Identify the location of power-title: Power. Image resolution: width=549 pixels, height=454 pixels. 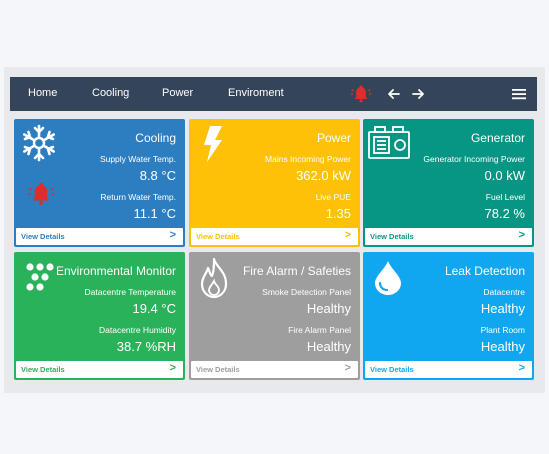
(333, 138).